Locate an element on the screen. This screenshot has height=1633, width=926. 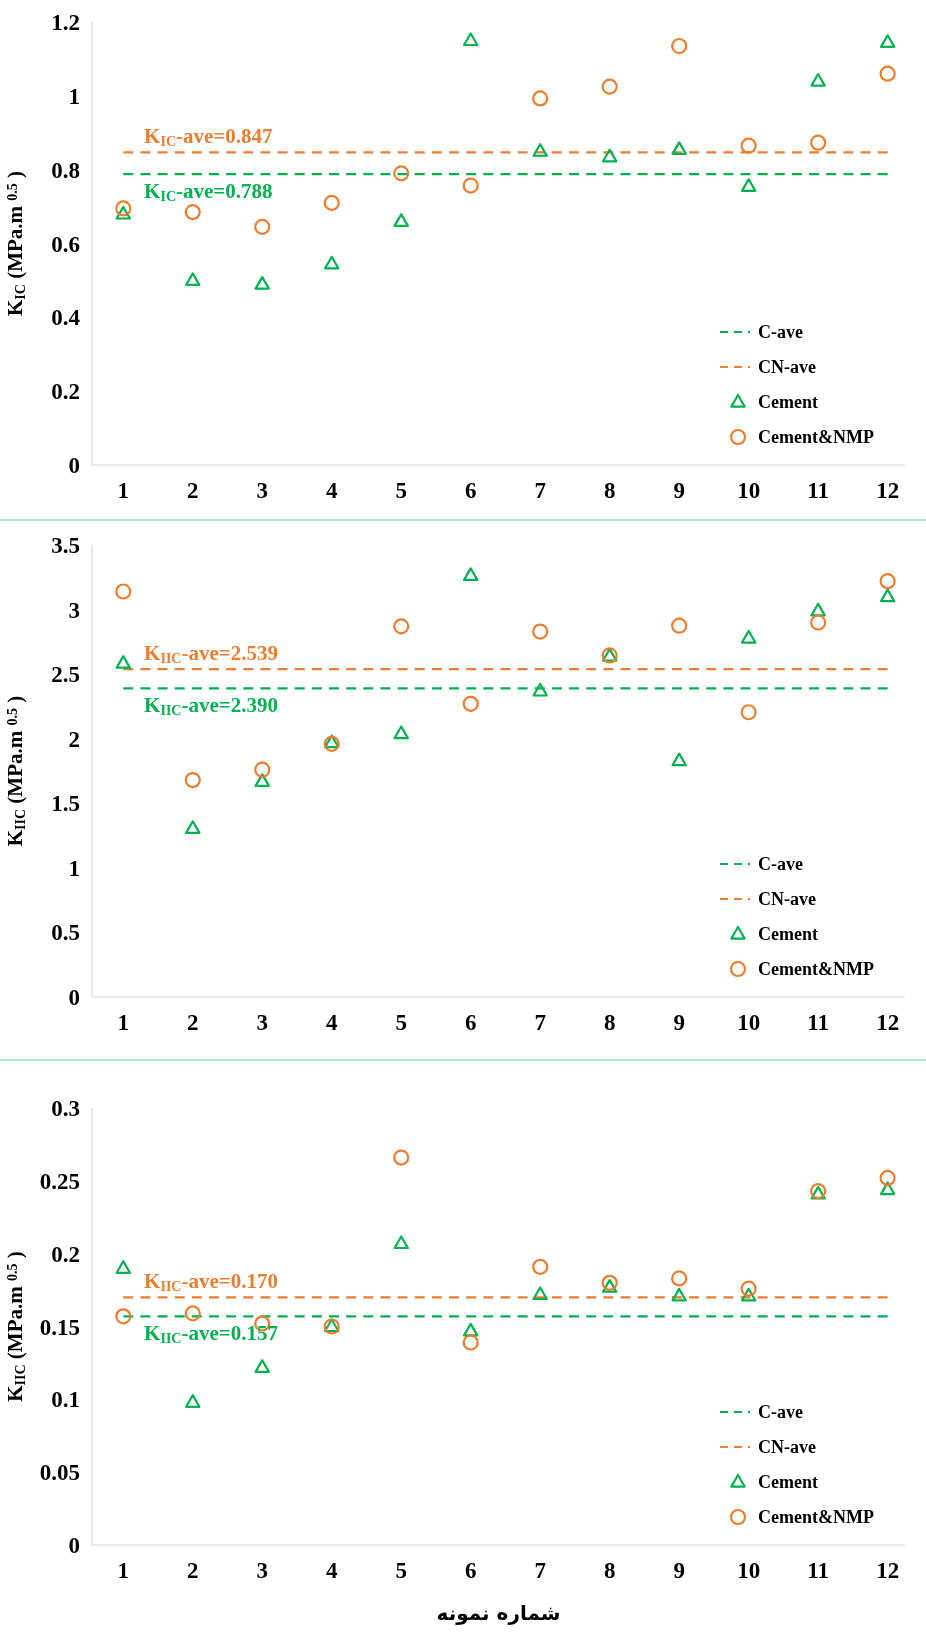
y-tick-label: 0.5 is located at coordinates (65, 933).